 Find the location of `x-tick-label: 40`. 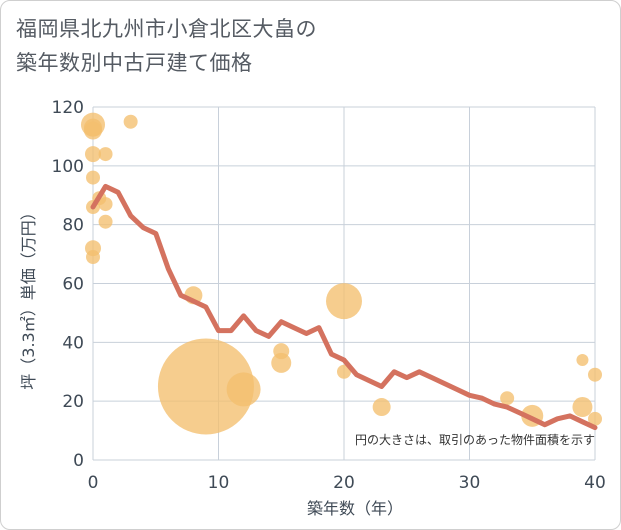

x-tick-label: 40 is located at coordinates (595, 483).